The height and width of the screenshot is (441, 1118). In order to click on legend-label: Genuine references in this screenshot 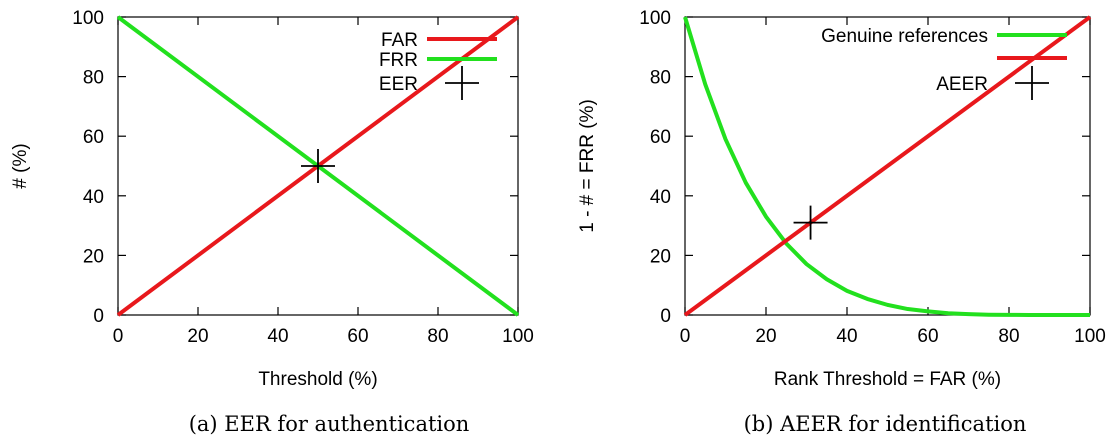, I will do `click(904, 36)`.